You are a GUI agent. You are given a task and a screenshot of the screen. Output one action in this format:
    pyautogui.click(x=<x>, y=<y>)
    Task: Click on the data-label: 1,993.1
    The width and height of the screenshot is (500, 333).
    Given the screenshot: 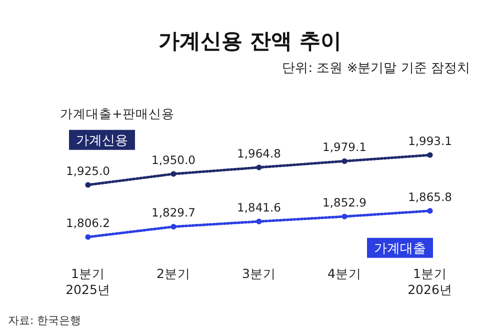 What is the action you would take?
    pyautogui.click(x=430, y=141)
    